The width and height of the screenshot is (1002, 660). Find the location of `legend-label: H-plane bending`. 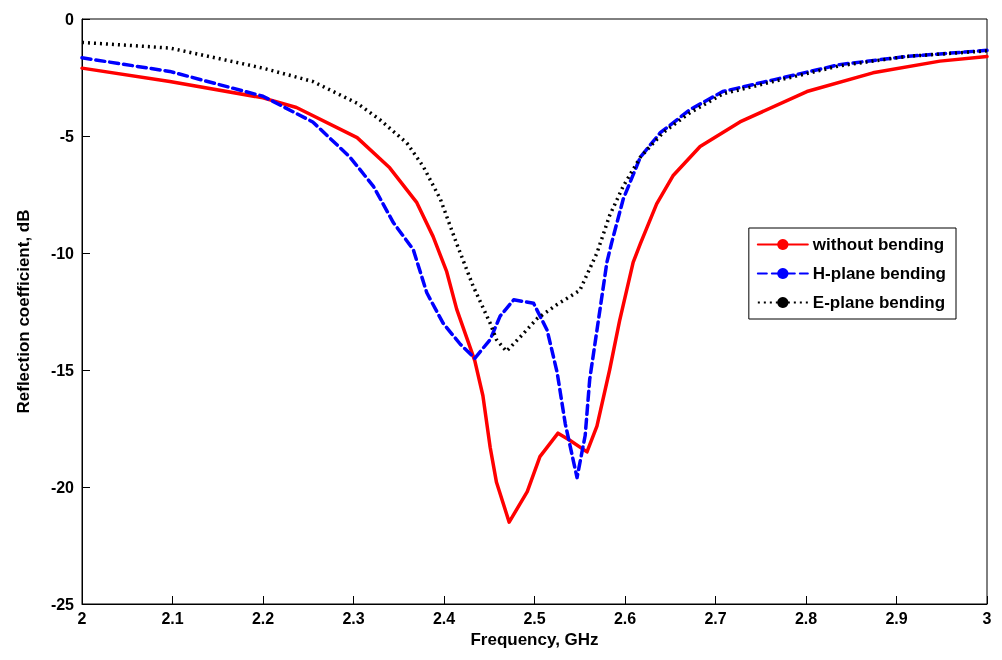

legend-label: H-plane bending is located at coordinates (879, 273).